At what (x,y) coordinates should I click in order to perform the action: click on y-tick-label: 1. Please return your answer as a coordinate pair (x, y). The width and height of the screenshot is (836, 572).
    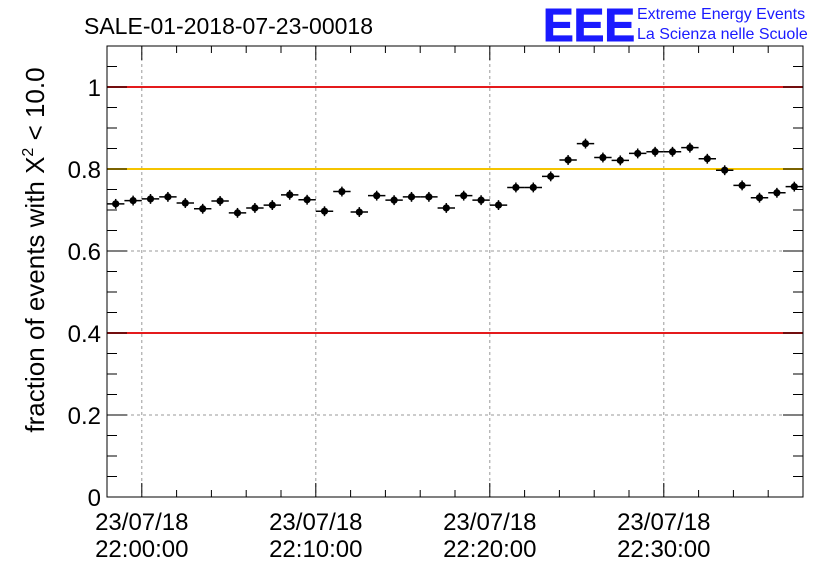
    Looking at the image, I should click on (94, 88).